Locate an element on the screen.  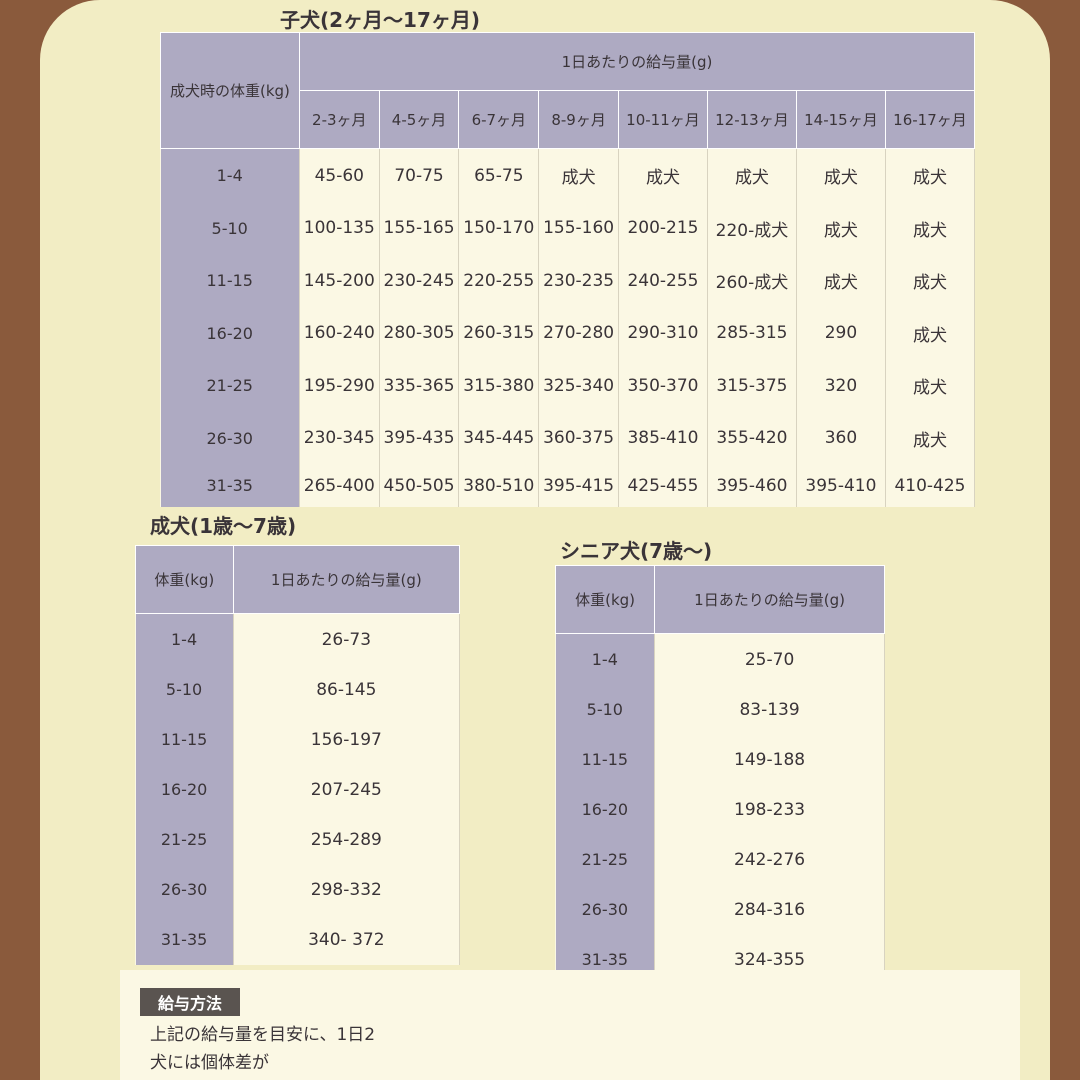
amount-cell: 395-415 is located at coordinates (578, 485).